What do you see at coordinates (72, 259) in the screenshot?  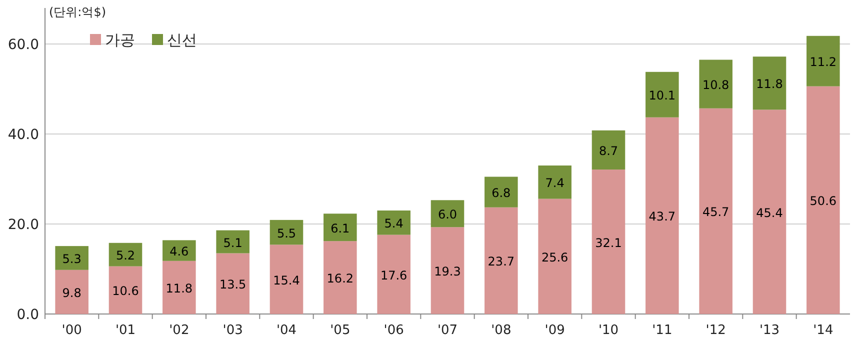 I see `data-label: 5.3` at bounding box center [72, 259].